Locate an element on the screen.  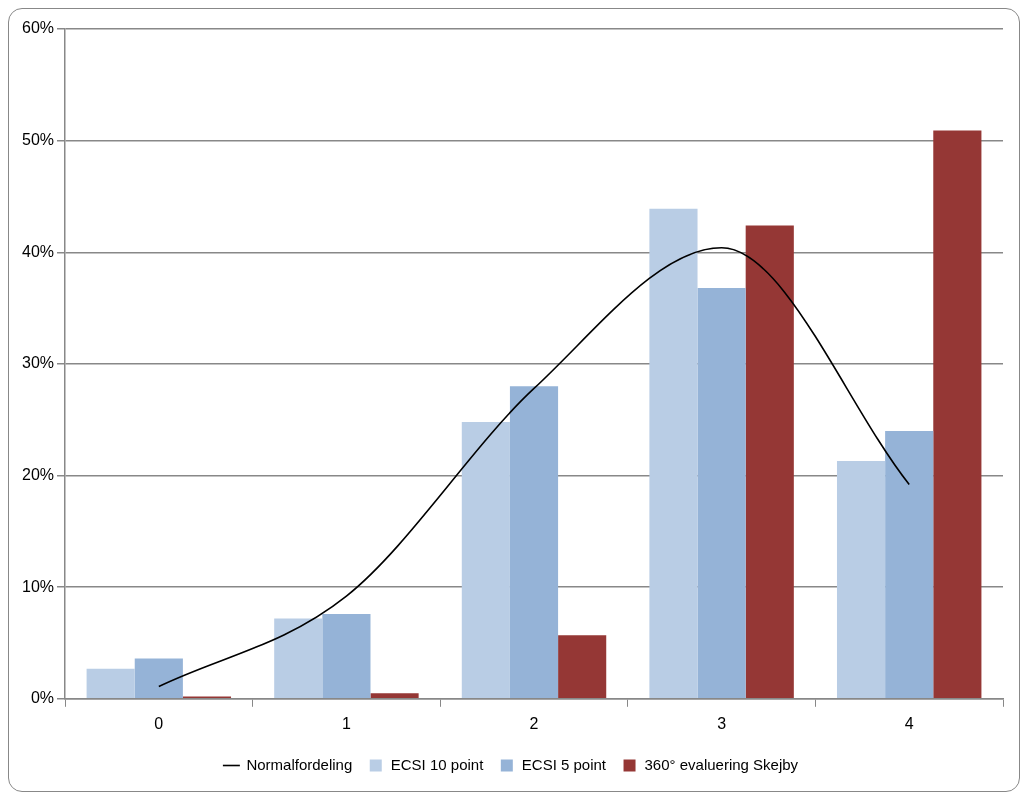
x-tick-label: 3 is located at coordinates (722, 723).